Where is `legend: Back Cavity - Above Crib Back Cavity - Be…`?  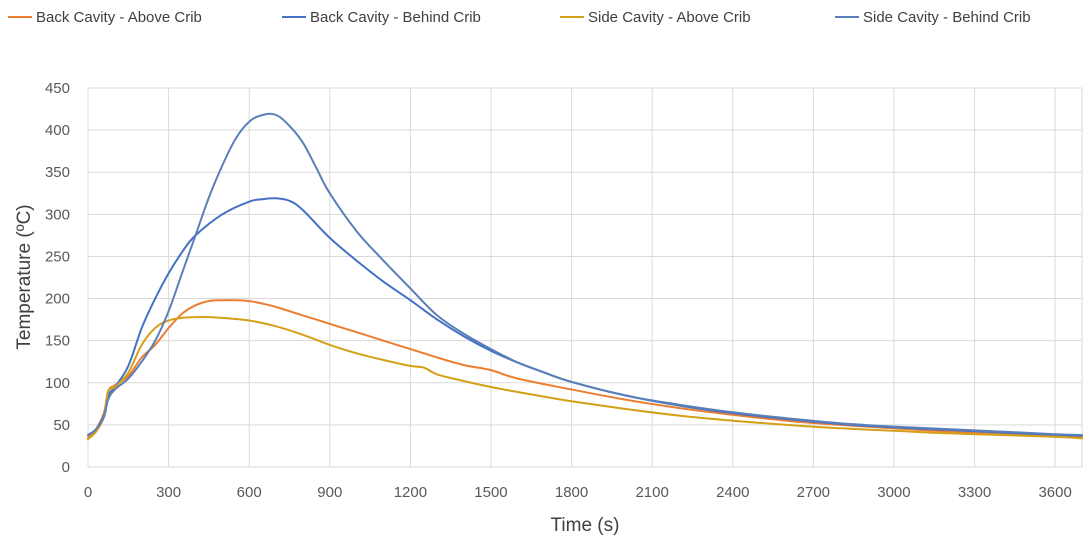 legend: Back Cavity - Above Crib Back Cavity - Be… is located at coordinates (519, 17).